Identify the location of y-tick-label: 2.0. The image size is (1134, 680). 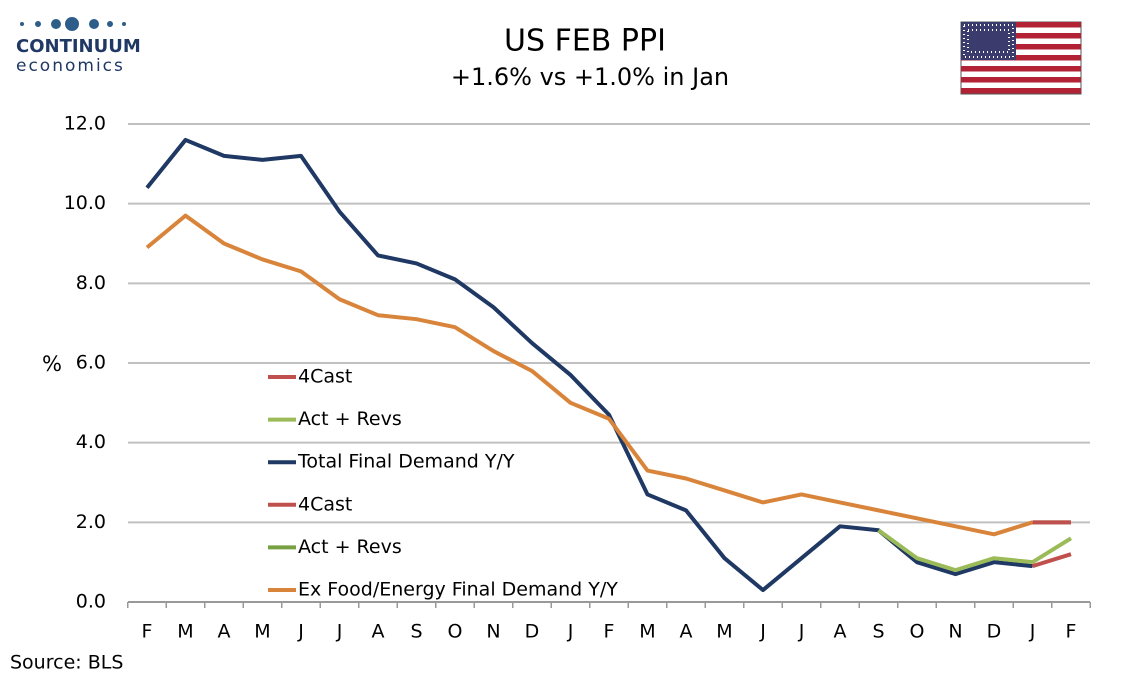
(91, 522).